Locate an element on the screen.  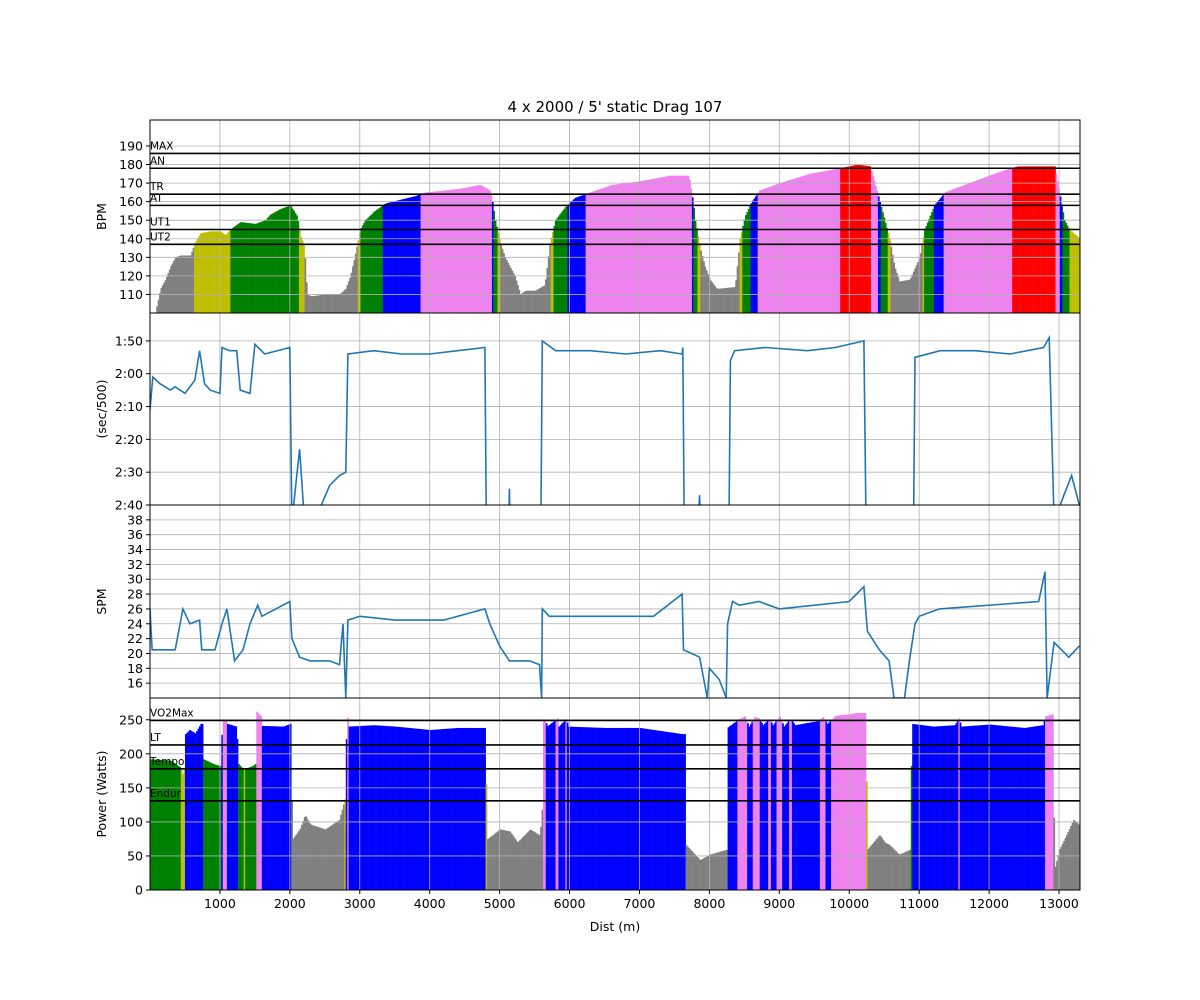
zone-label: LT is located at coordinates (155, 738).